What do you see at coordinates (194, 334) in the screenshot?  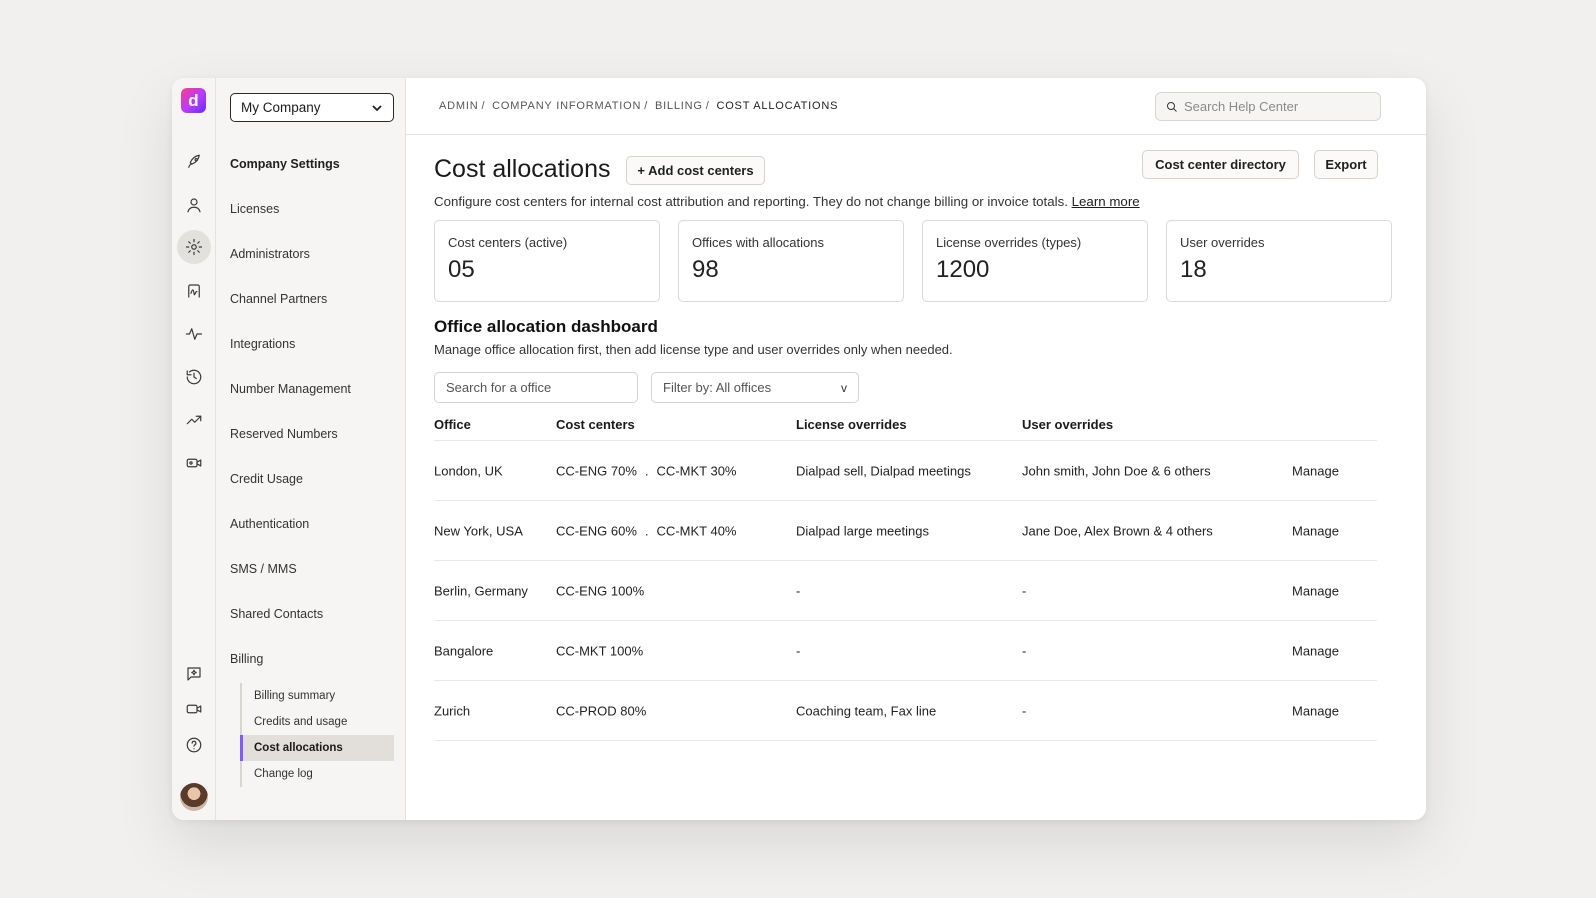 I see `pulse-icon` at bounding box center [194, 334].